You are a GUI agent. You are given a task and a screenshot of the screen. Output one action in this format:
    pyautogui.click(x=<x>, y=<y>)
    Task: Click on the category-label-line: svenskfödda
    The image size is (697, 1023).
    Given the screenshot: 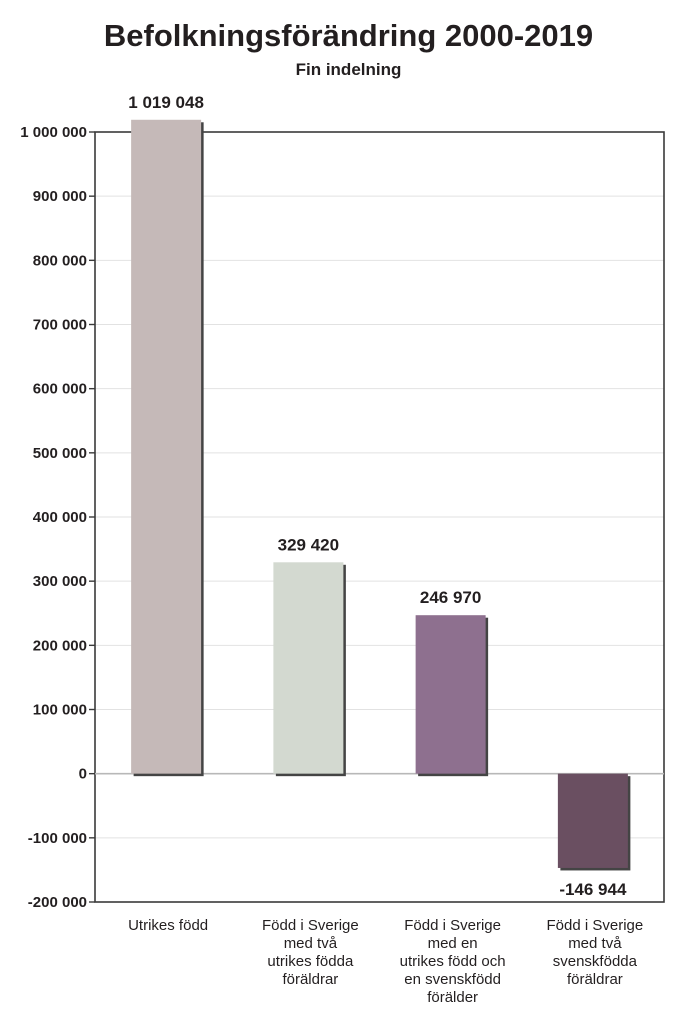 What is the action you would take?
    pyautogui.click(x=595, y=961)
    